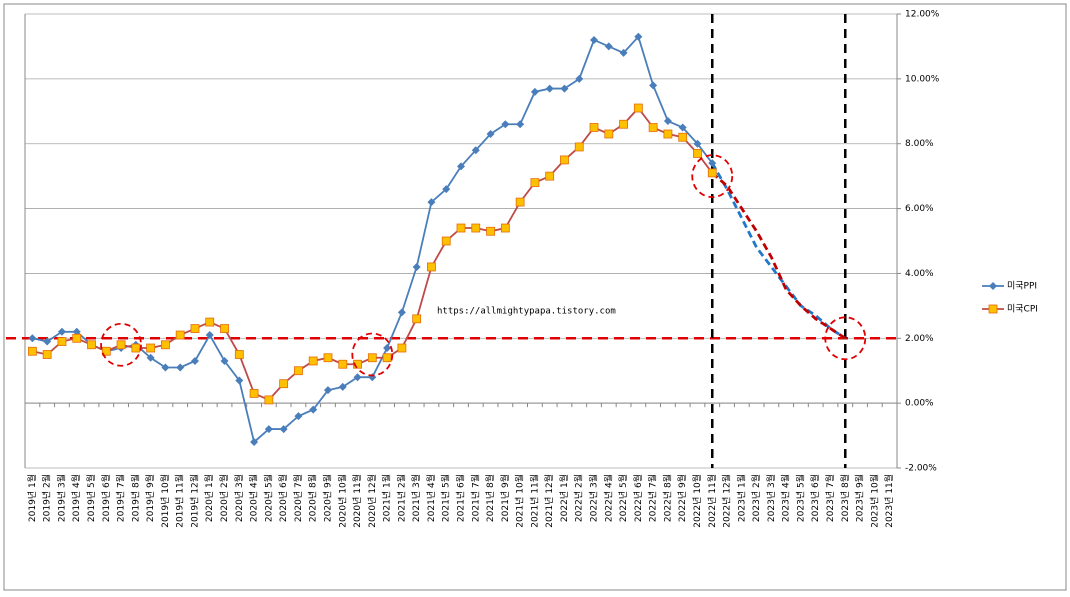  I want to click on x-tick-label: 2023년 5월, so click(800, 498).